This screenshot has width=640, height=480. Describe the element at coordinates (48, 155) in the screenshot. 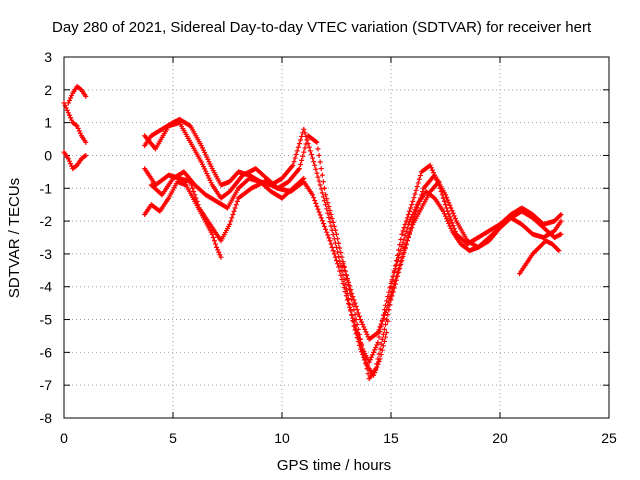

I see `y-tick-label: 0` at that location.